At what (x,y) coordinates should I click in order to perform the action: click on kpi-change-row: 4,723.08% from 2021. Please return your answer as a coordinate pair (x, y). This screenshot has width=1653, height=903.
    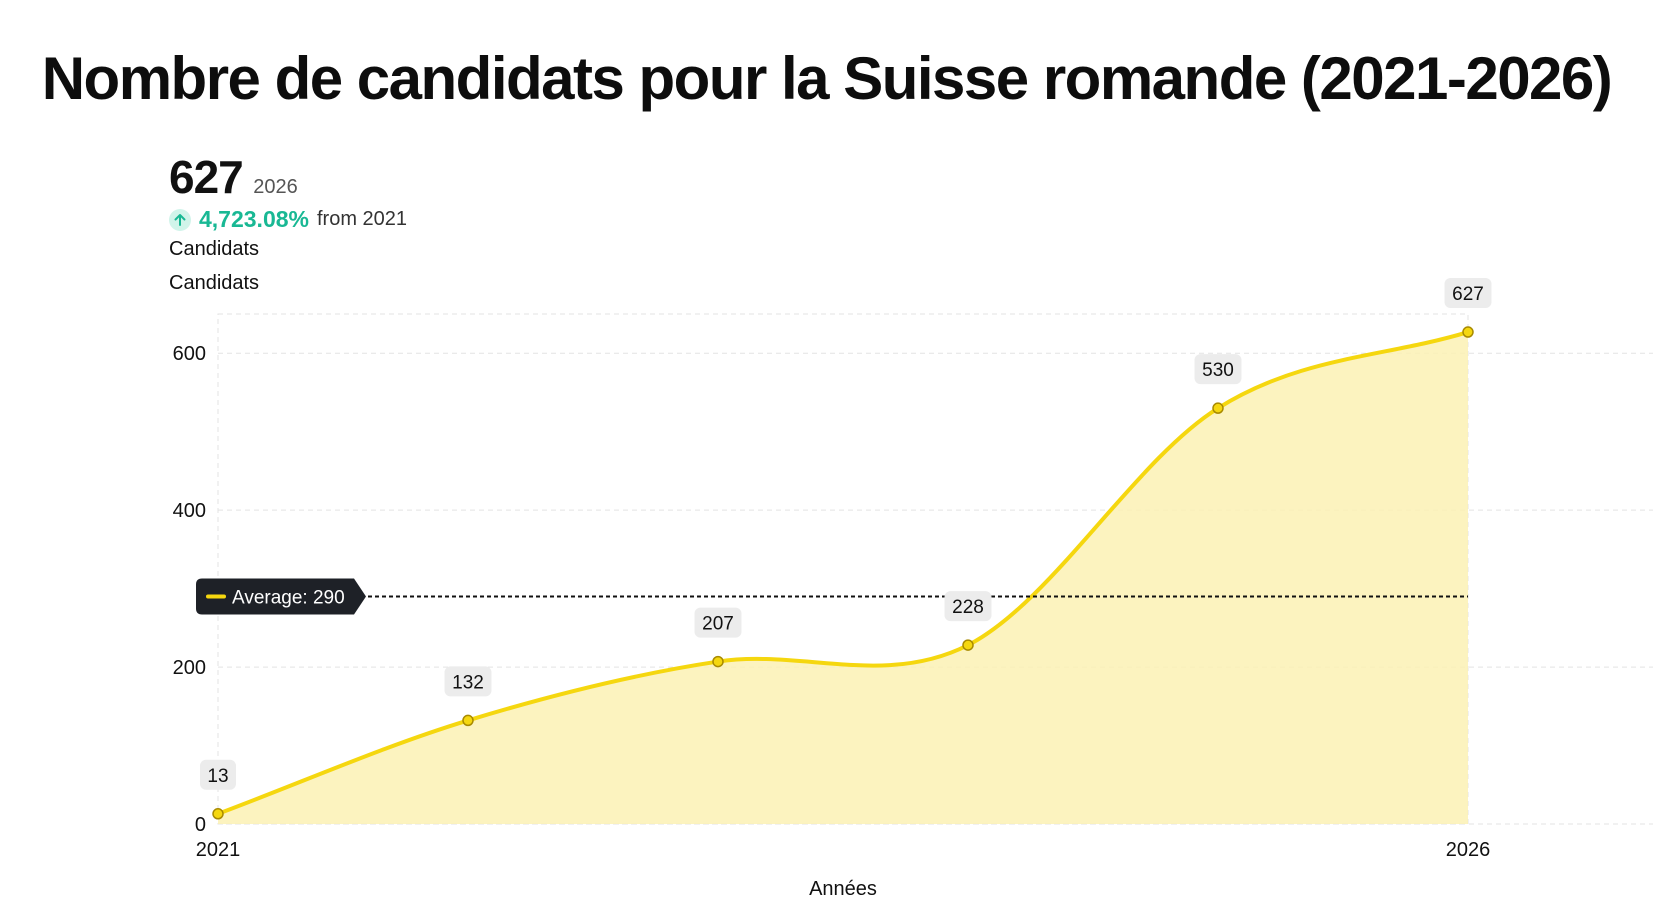
    Looking at the image, I should click on (288, 219).